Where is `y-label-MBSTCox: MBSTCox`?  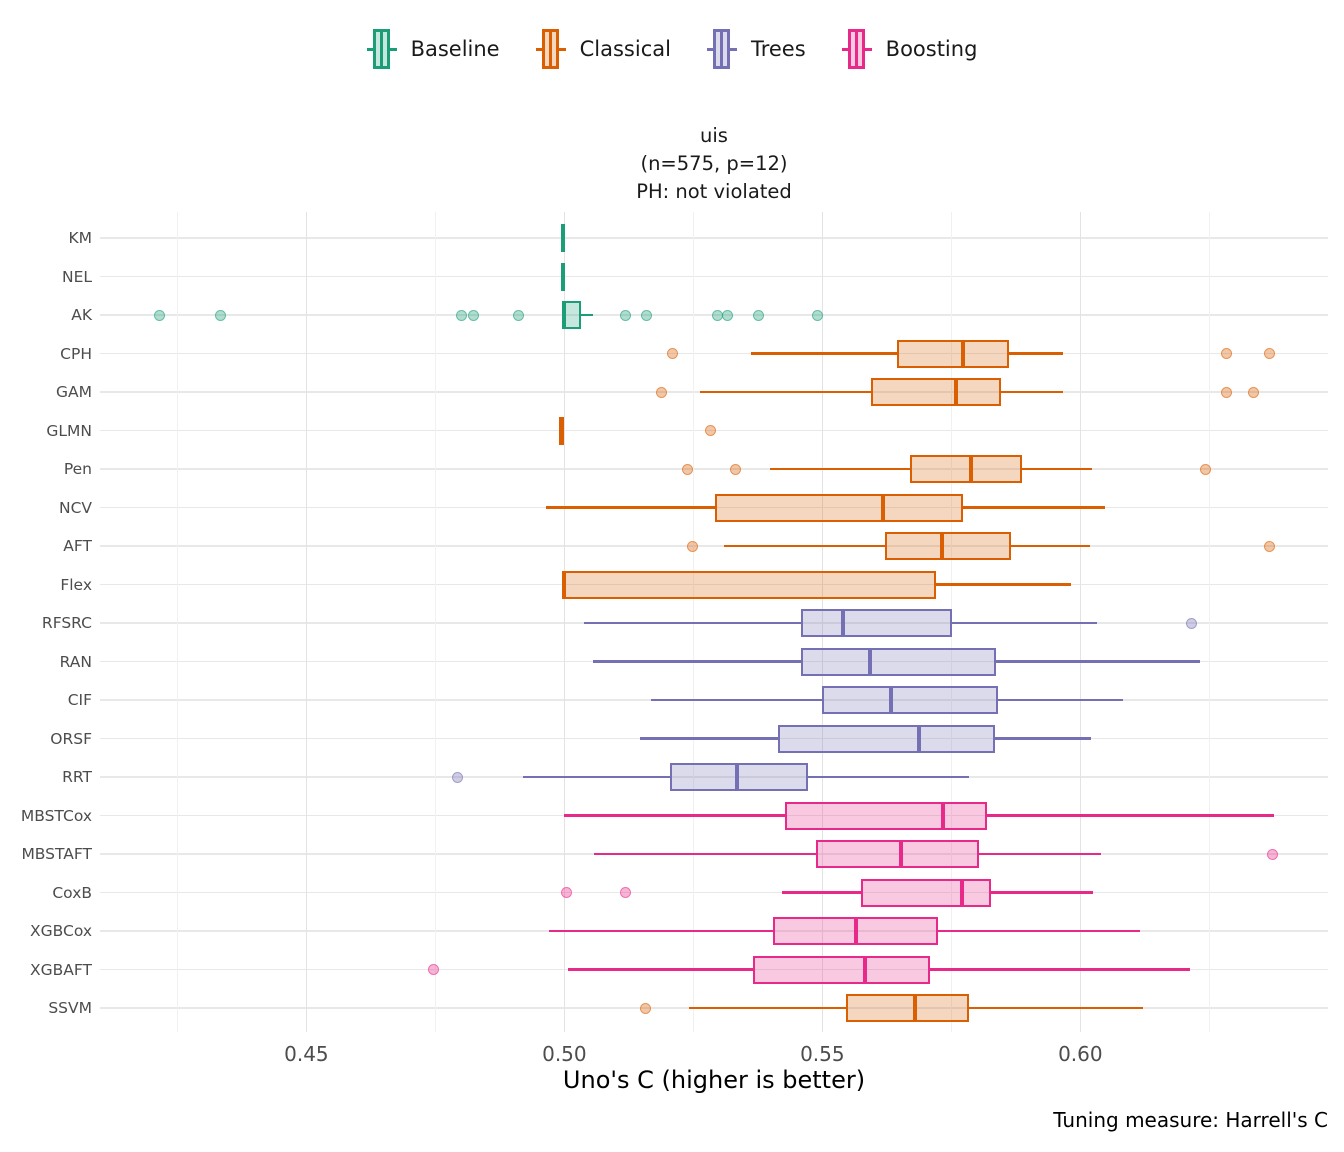 y-label-MBSTCox: MBSTCox is located at coordinates (56, 815).